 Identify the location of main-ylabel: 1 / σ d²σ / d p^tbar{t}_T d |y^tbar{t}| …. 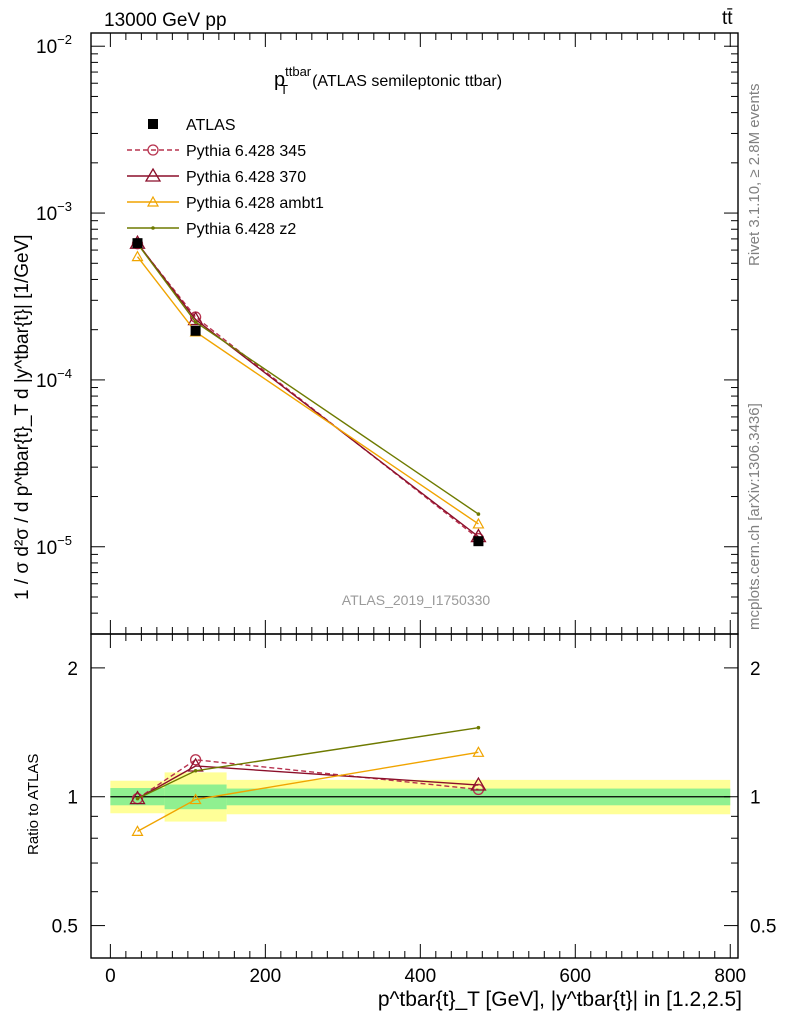
(22, 417).